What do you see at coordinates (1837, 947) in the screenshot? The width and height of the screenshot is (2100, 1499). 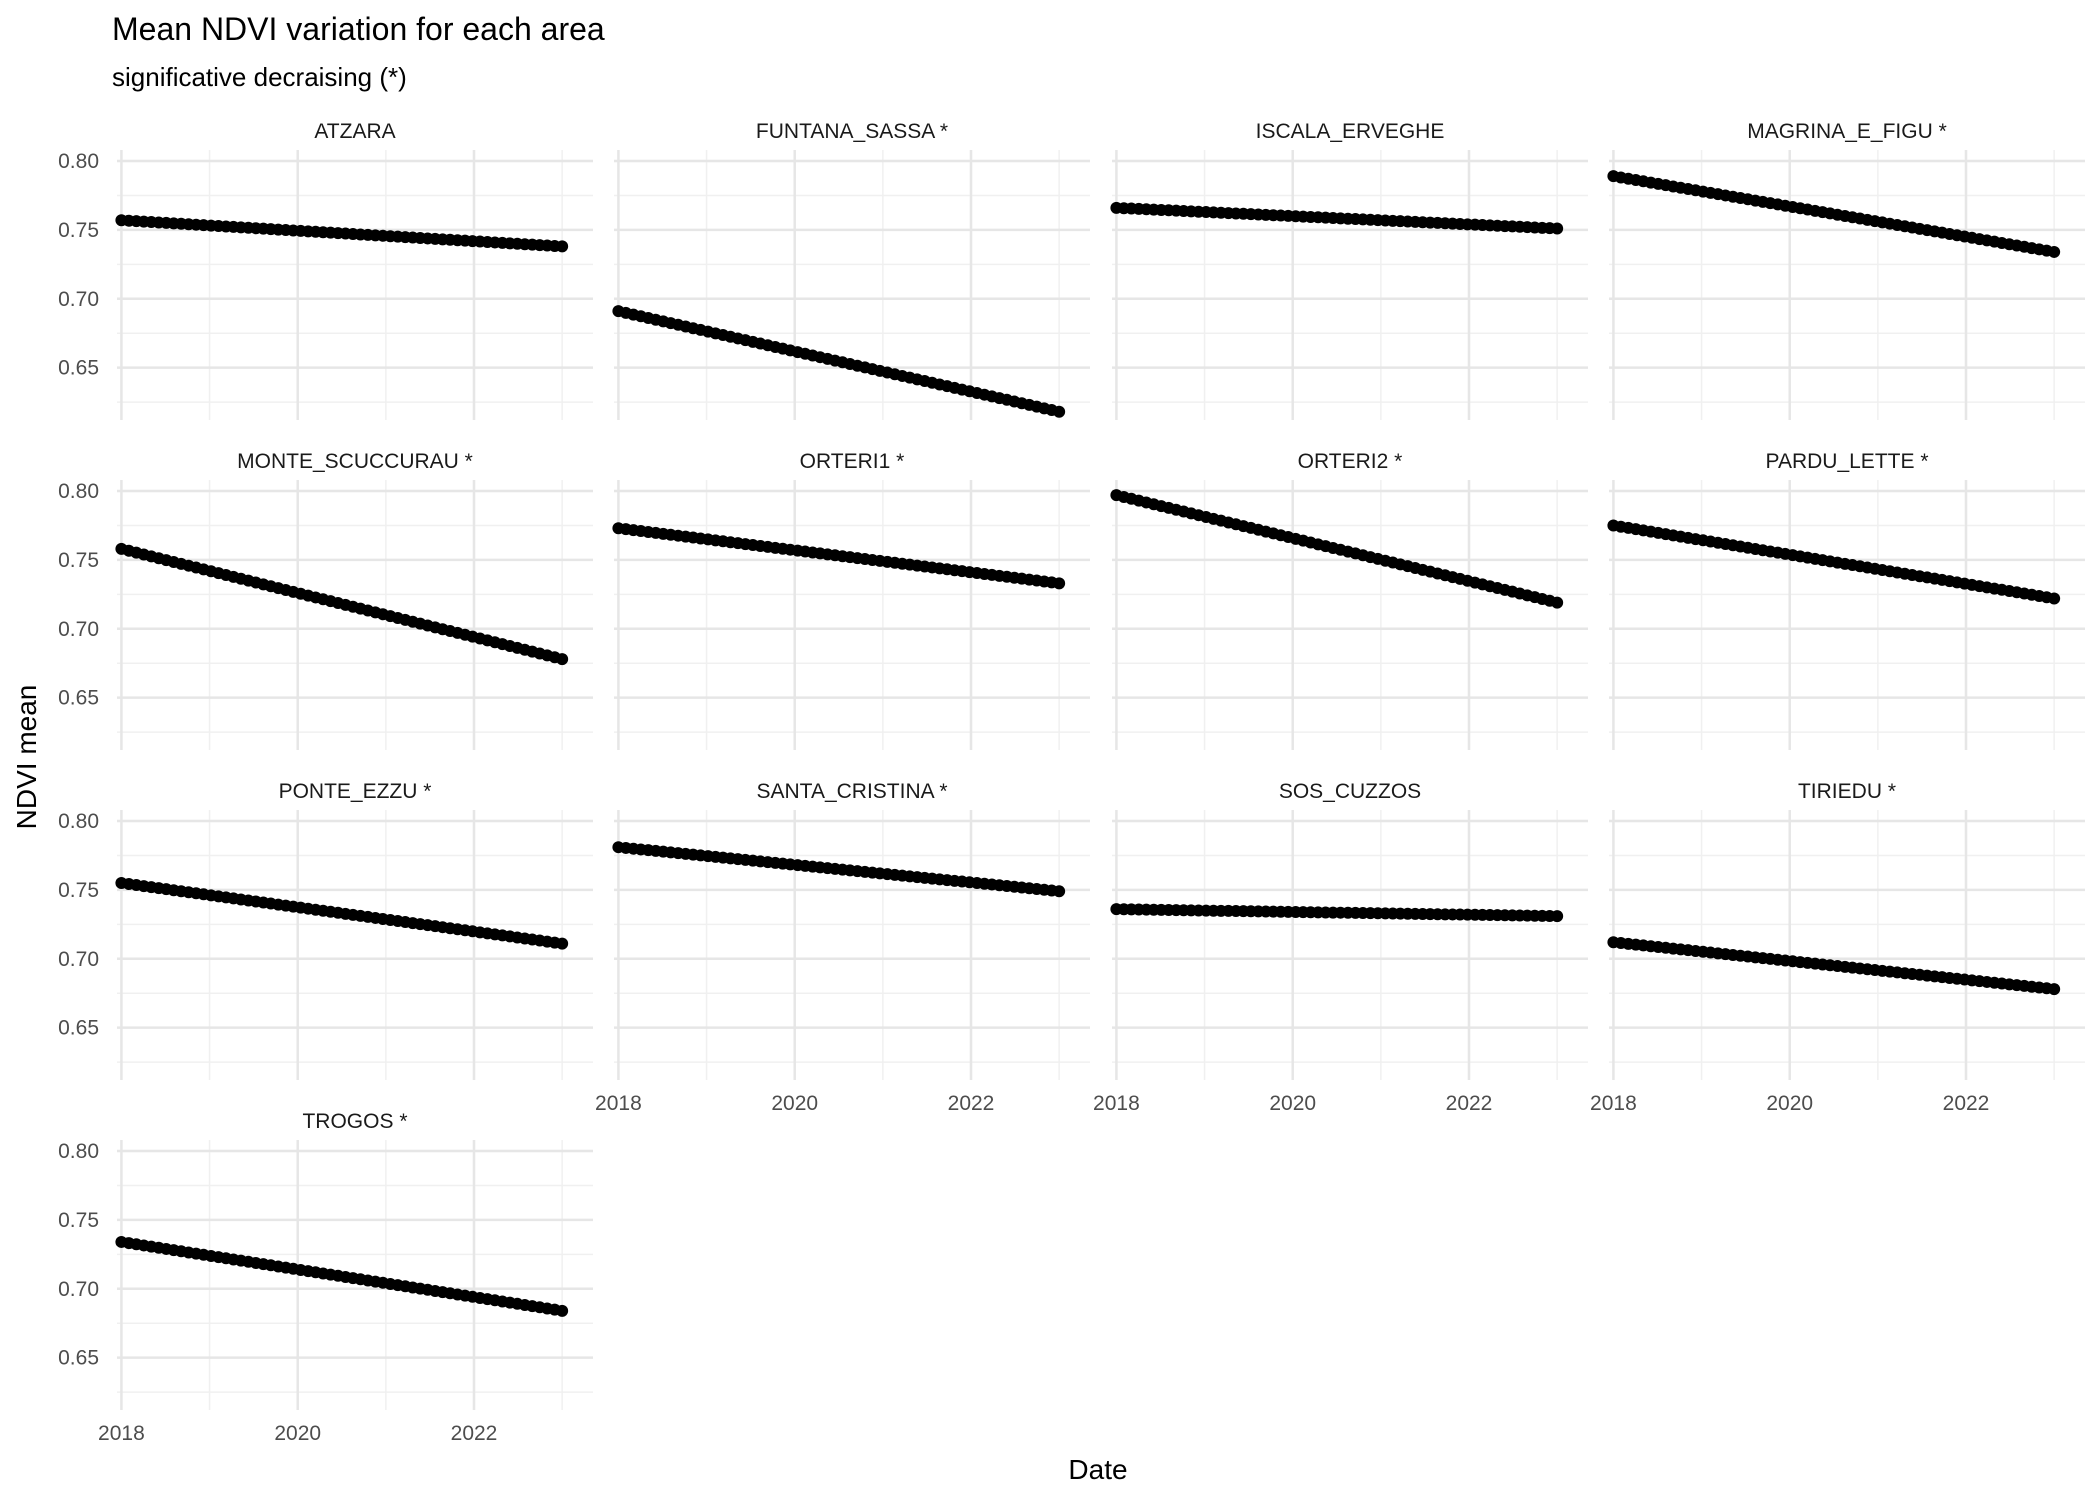 I see `panel: TIRIEDU * 2018 2020 2022` at bounding box center [1837, 947].